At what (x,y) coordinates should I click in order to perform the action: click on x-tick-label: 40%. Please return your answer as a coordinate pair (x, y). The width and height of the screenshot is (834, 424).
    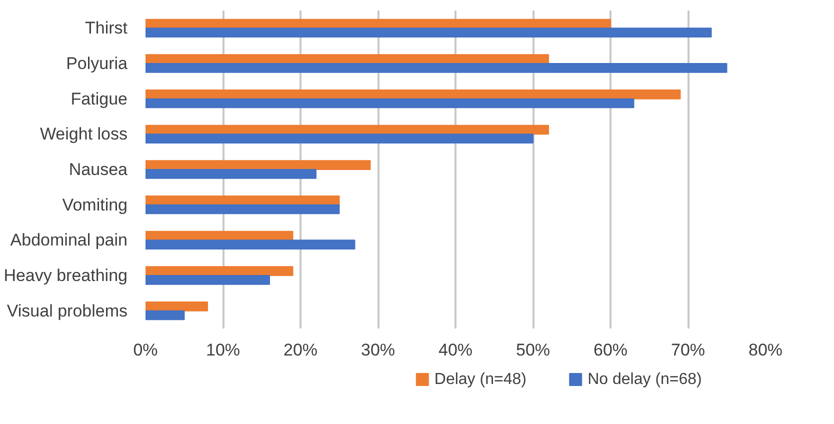
    Looking at the image, I should click on (455, 350).